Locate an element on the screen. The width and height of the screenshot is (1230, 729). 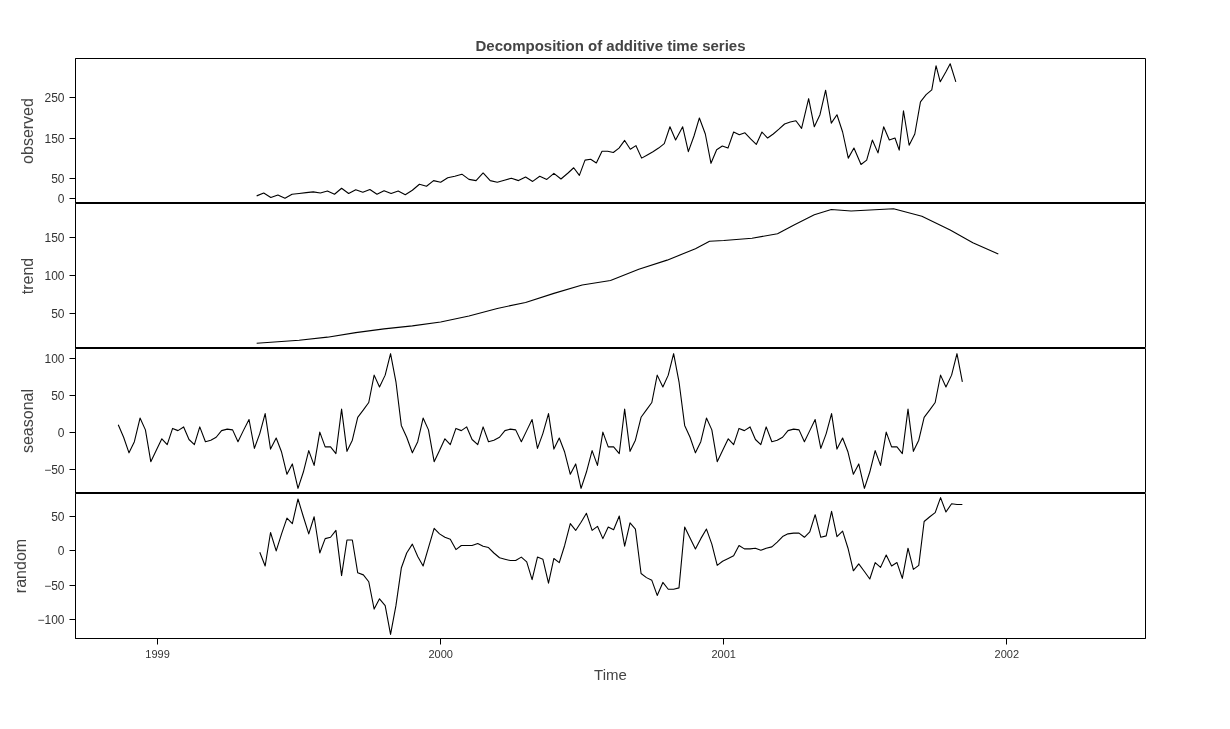
x-tick-label: 2001 is located at coordinates (723, 653).